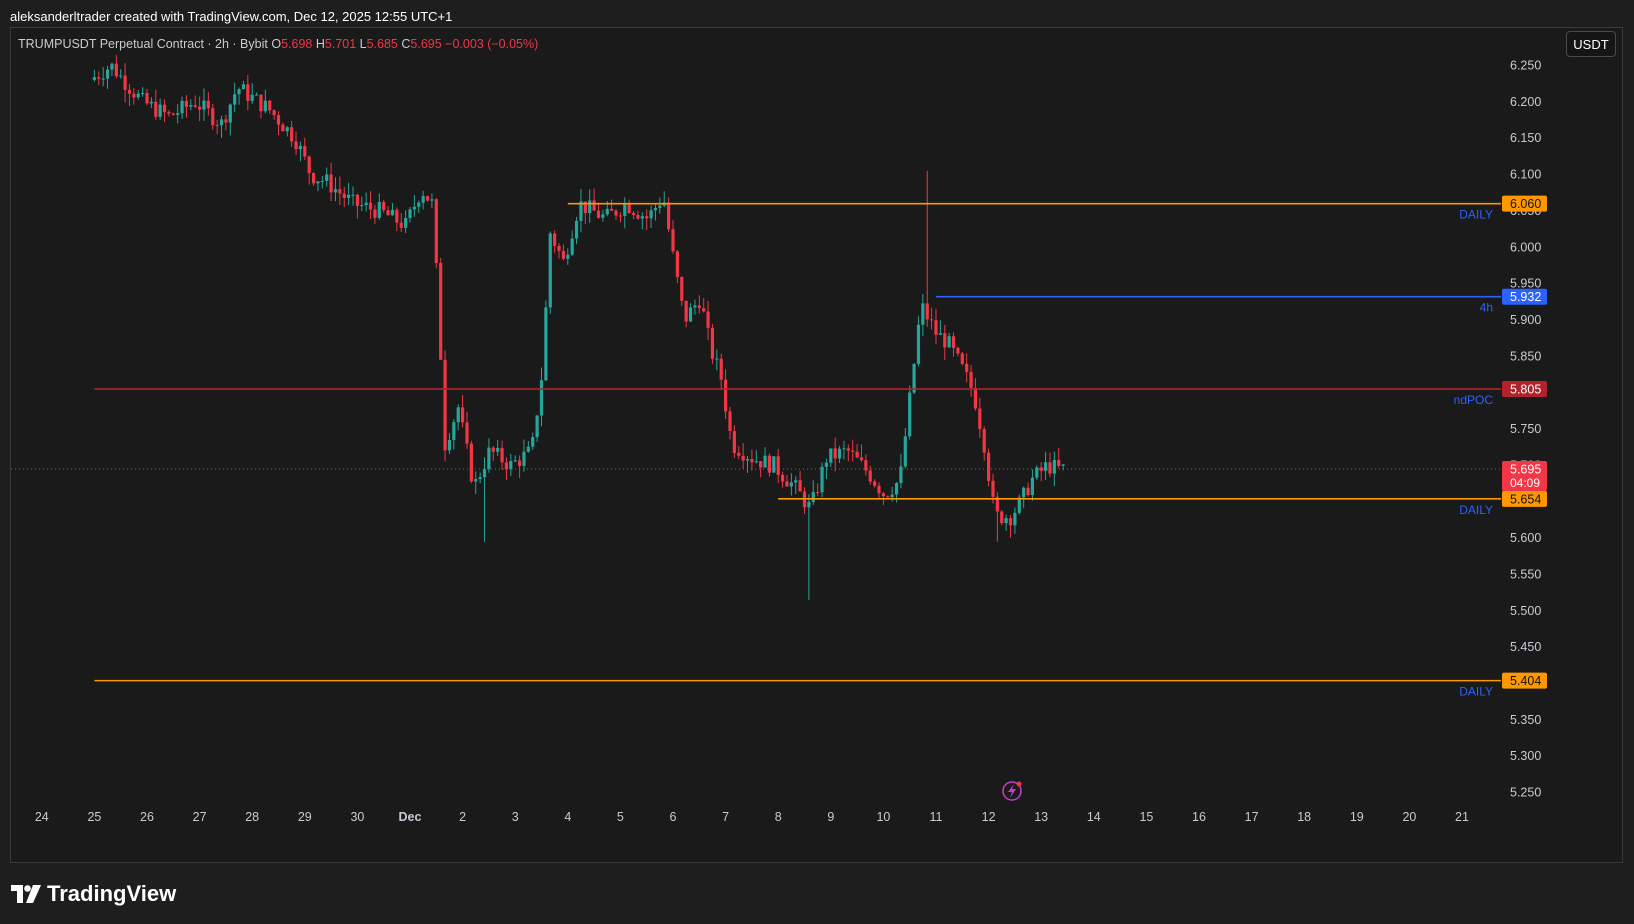 This screenshot has width=1634, height=924. What do you see at coordinates (1094, 817) in the screenshot?
I see `time-tick-label: 14` at bounding box center [1094, 817].